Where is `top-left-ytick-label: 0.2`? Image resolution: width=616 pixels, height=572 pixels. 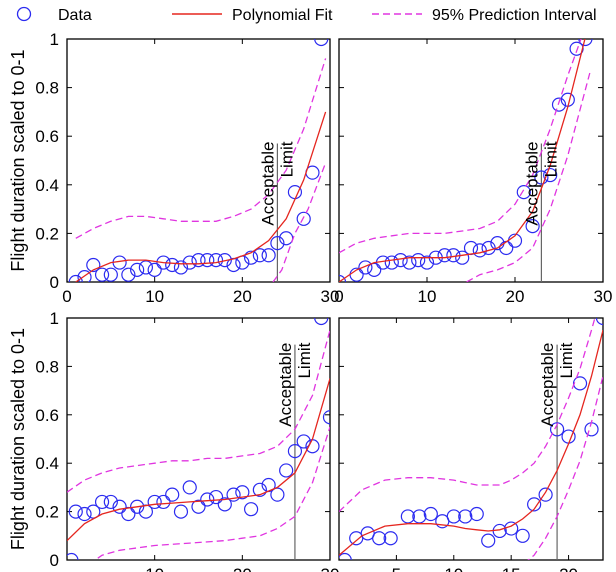
top-left-ytick-label: 0.2 is located at coordinates (47, 233).